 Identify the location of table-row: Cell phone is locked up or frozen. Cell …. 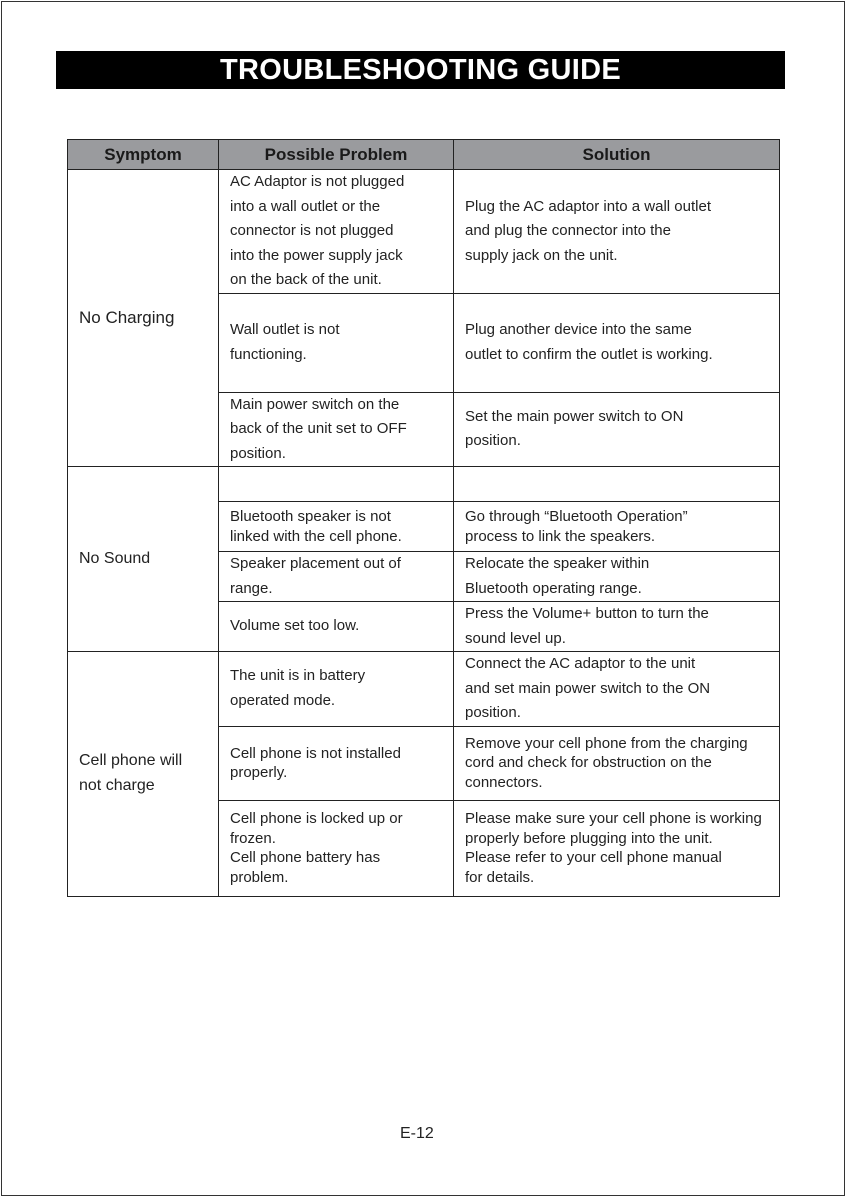
(424, 848).